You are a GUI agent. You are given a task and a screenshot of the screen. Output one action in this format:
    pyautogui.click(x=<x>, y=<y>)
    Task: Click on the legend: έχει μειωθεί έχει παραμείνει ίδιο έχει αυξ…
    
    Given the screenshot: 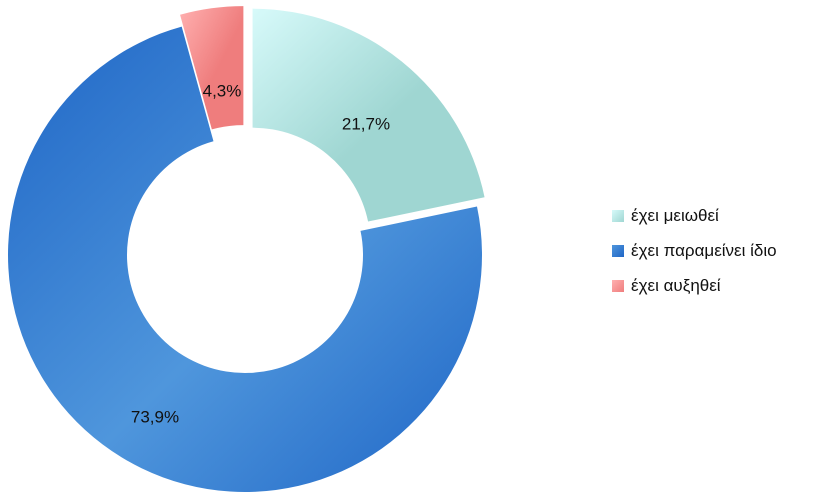 What is the action you would take?
    pyautogui.click(x=694, y=257)
    